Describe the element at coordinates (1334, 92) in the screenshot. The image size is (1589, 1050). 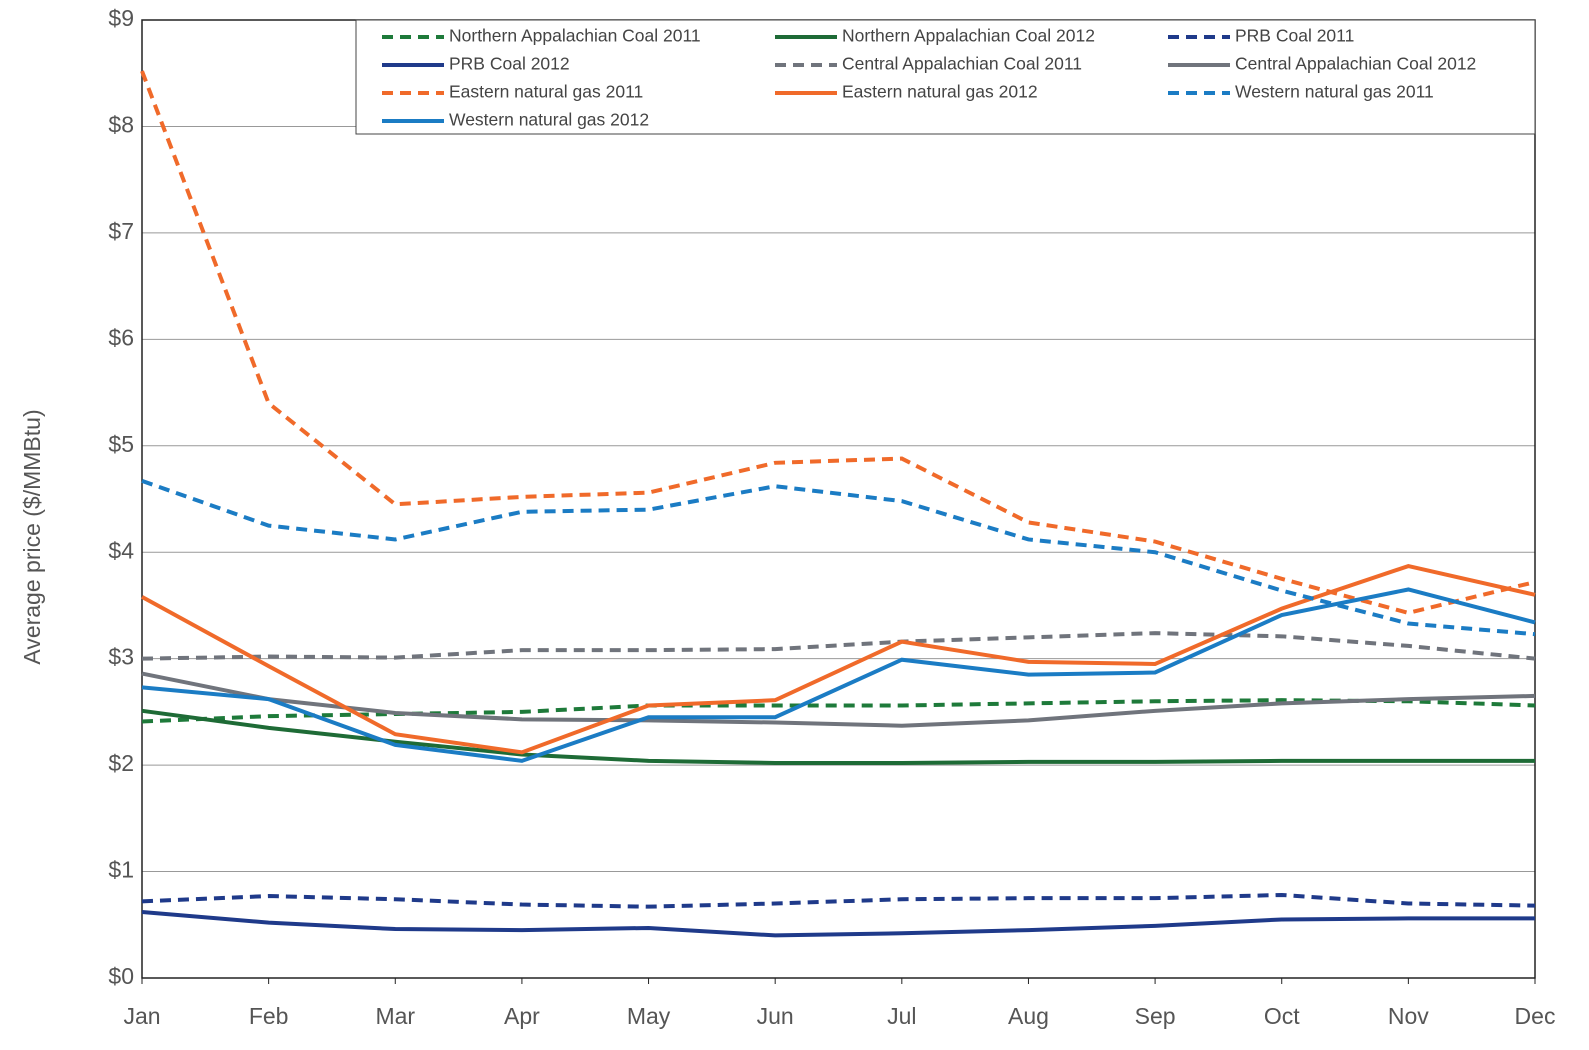
I see `legend-label: Western natural gas 2011` at that location.